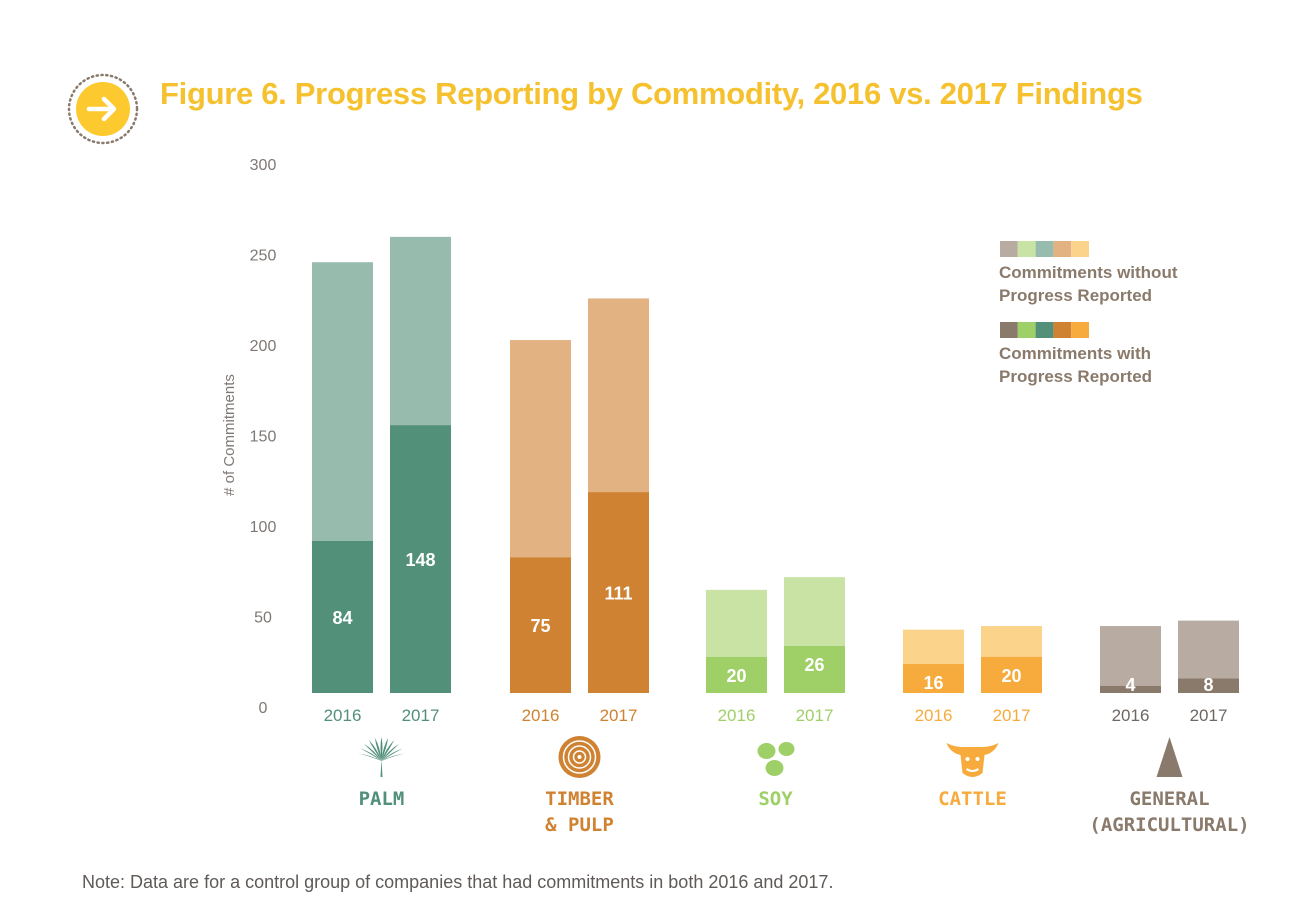 This screenshot has width=1312, height=910. What do you see at coordinates (579, 825) in the screenshot?
I see `category-label: & PULP` at bounding box center [579, 825].